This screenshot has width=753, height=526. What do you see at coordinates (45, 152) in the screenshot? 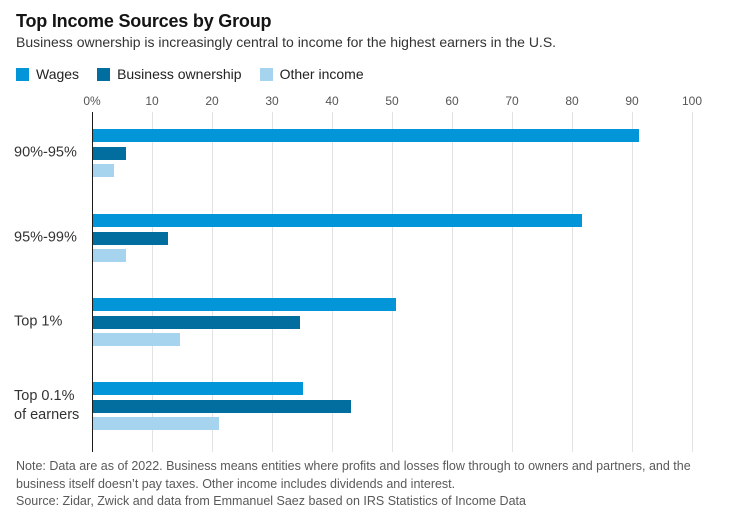
I see `category-label-90-95: 90%-95%` at bounding box center [45, 152].